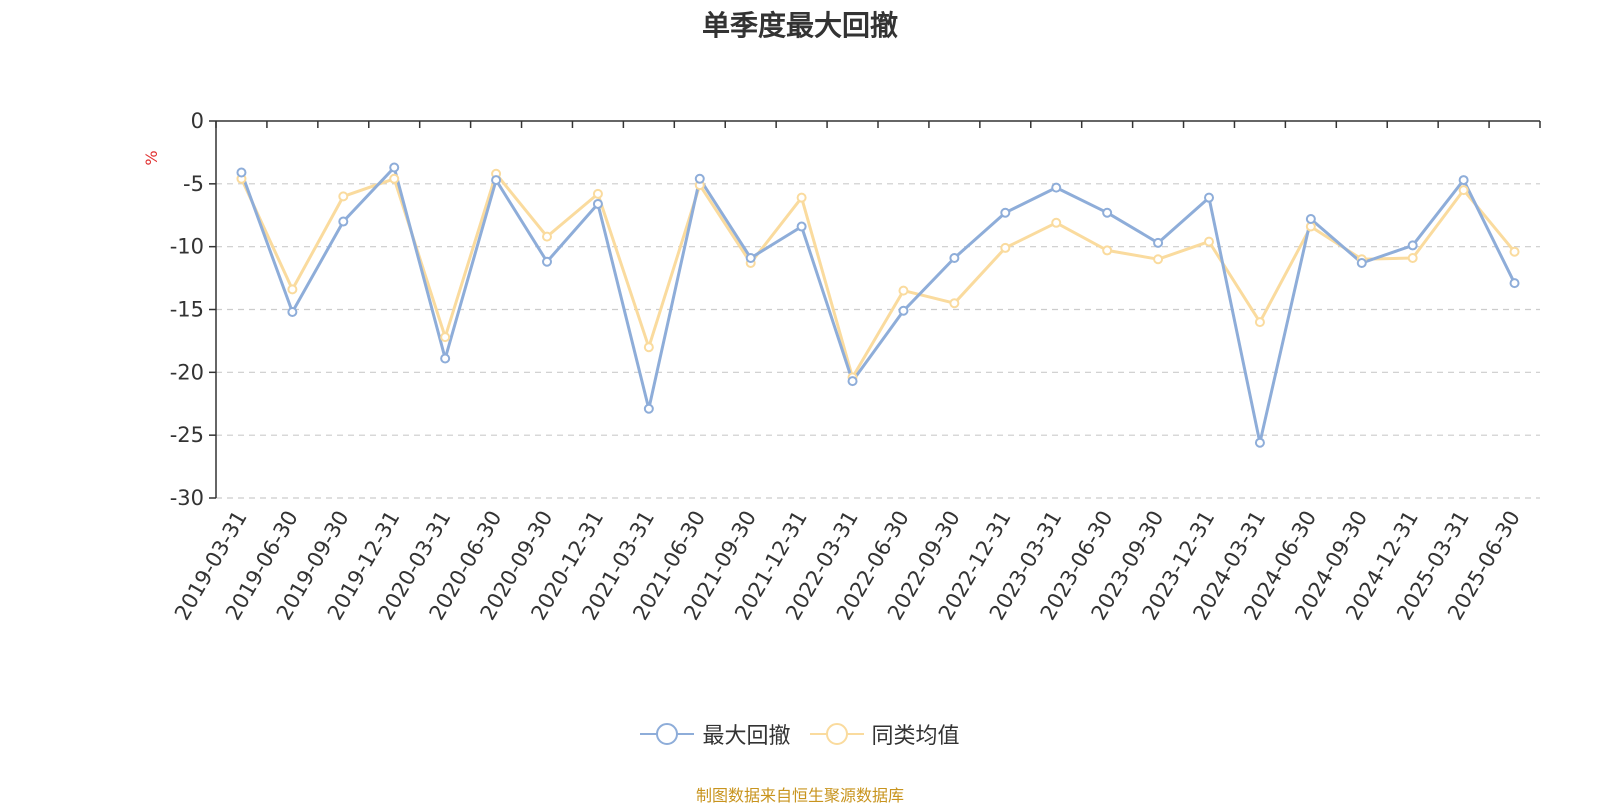 This screenshot has width=1600, height=806. What do you see at coordinates (193, 184) in the screenshot?
I see `y-tick-label: -5` at bounding box center [193, 184].